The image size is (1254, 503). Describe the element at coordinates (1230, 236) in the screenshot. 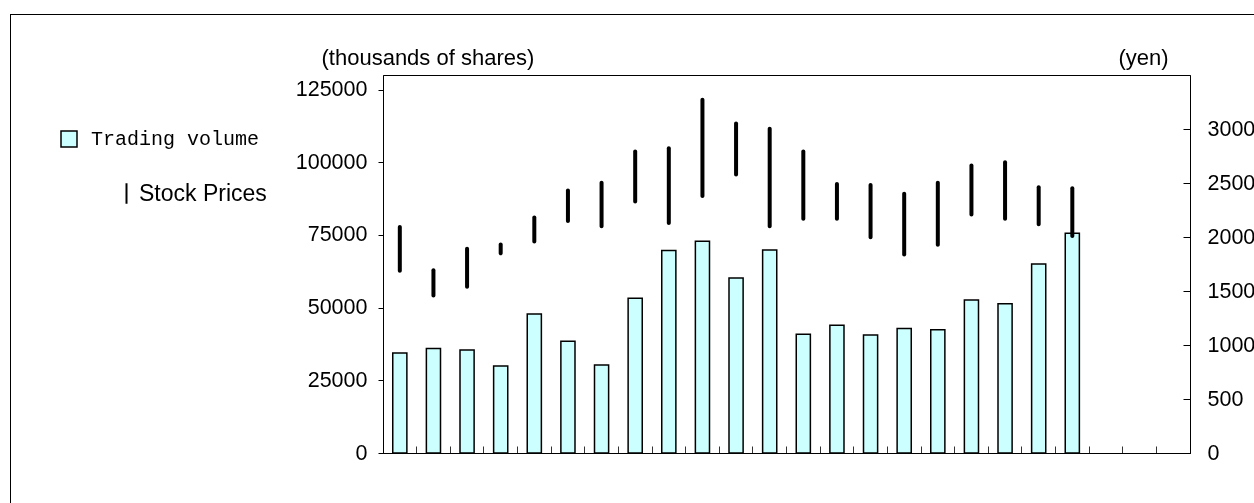

I see `y2-tick-label: 2000` at that location.